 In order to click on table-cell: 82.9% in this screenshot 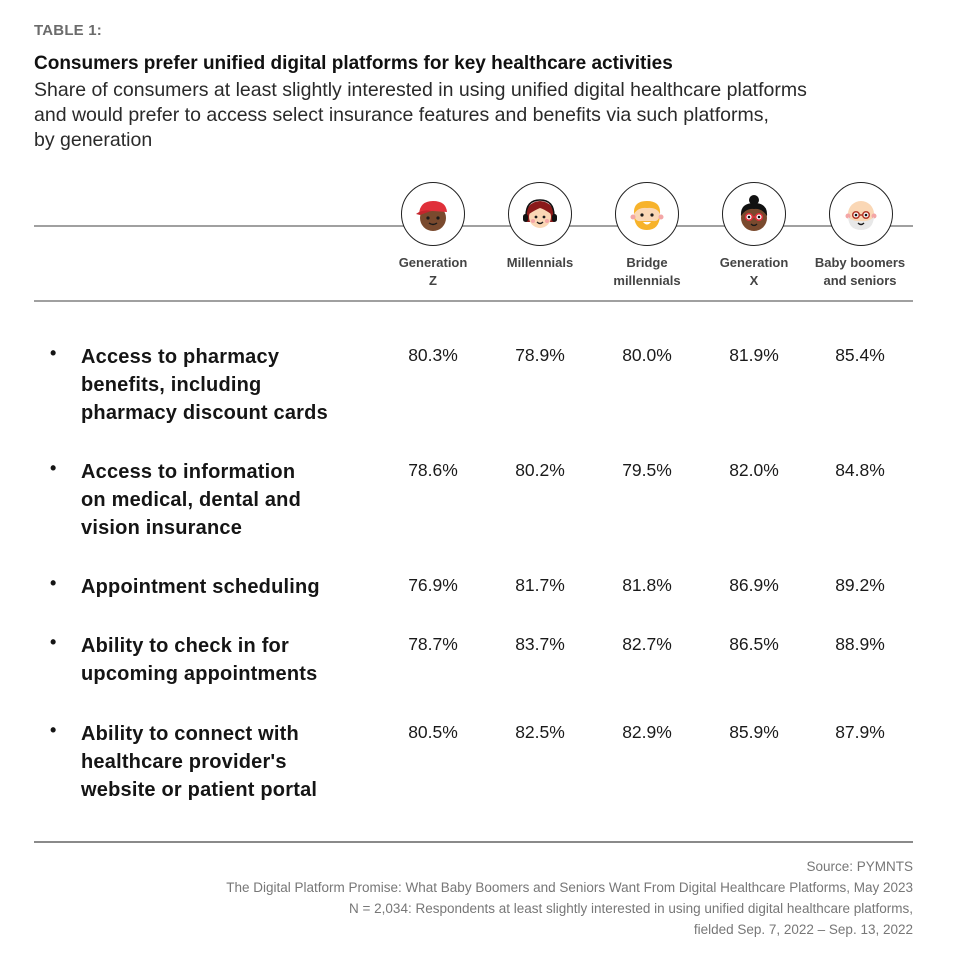, I will do `click(647, 732)`.